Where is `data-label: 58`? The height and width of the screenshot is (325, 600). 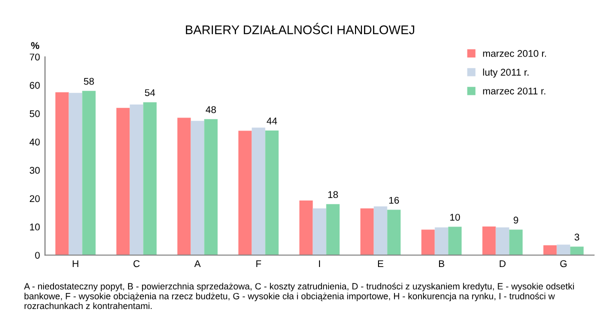
data-label: 58 is located at coordinates (89, 81).